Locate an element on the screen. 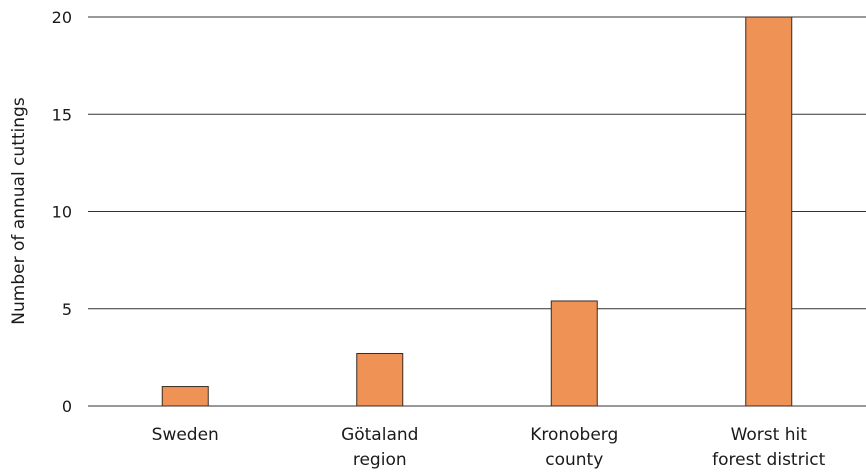  x-category-label: Sweden is located at coordinates (185, 435).